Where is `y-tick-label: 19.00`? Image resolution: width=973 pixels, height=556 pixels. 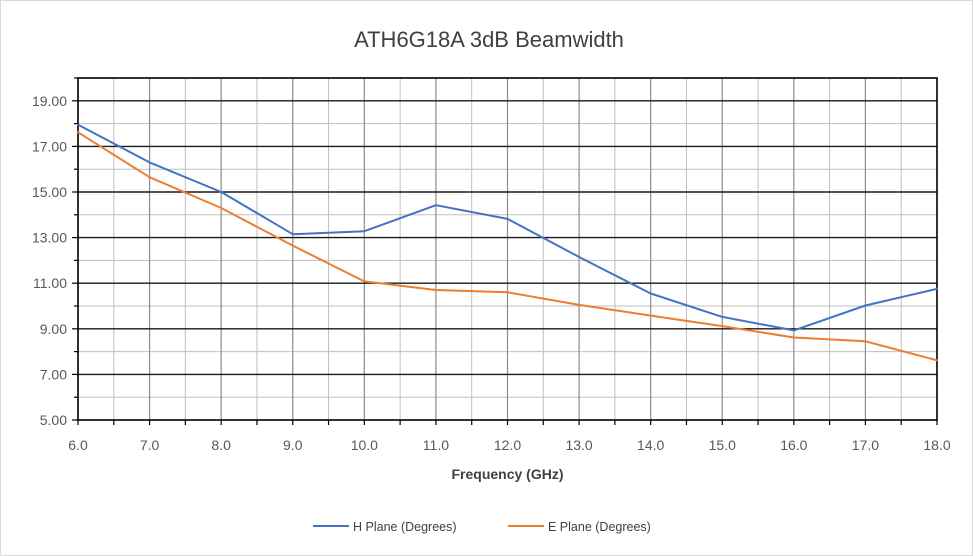
y-tick-label: 19.00 is located at coordinates (49, 101).